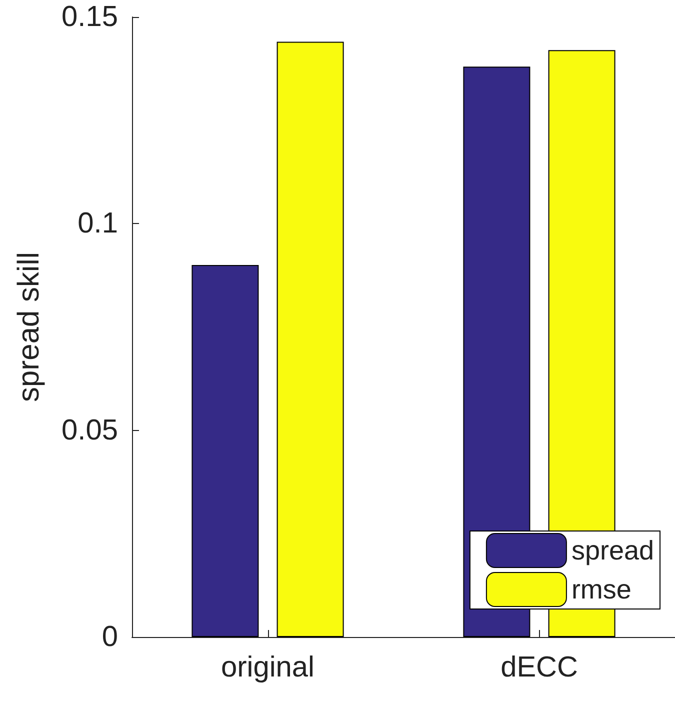 The height and width of the screenshot is (701, 675). I want to click on legend-label: spread, so click(612, 551).